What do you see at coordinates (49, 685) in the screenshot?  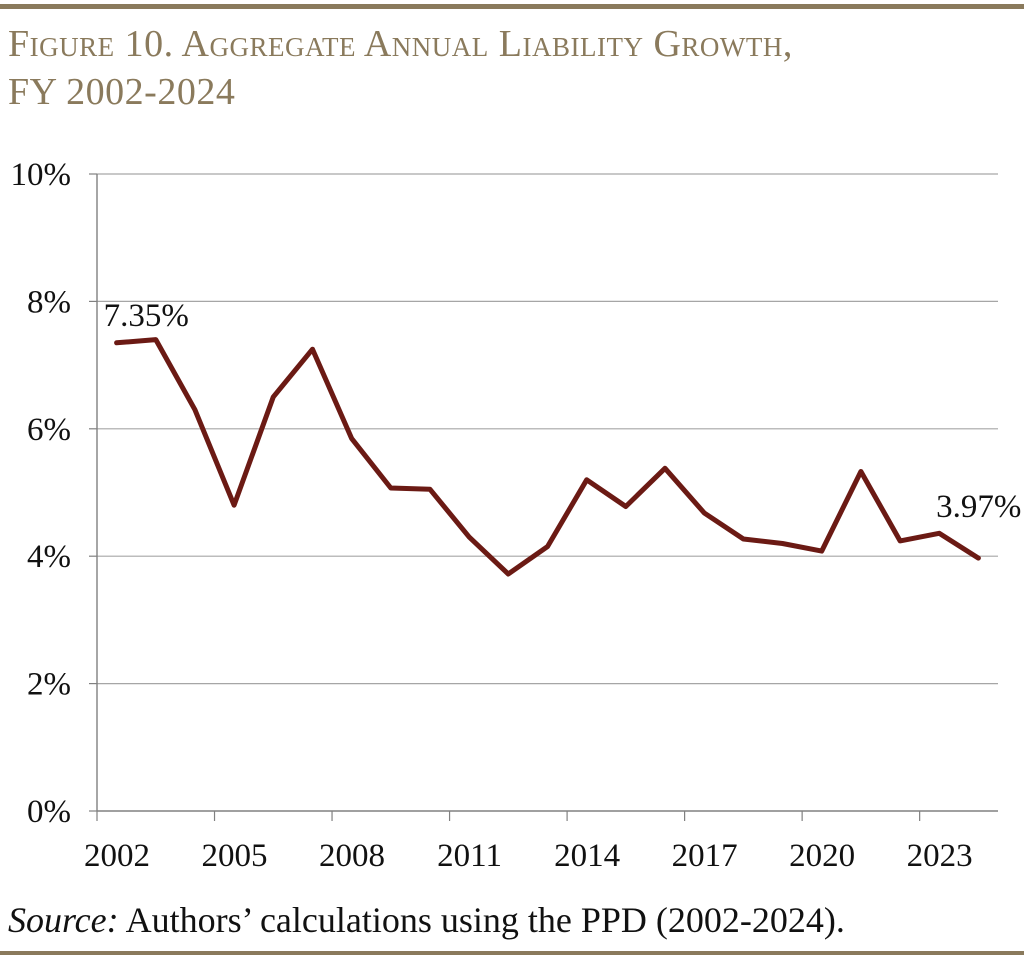 I see `y-tick-label: 2%` at bounding box center [49, 685].